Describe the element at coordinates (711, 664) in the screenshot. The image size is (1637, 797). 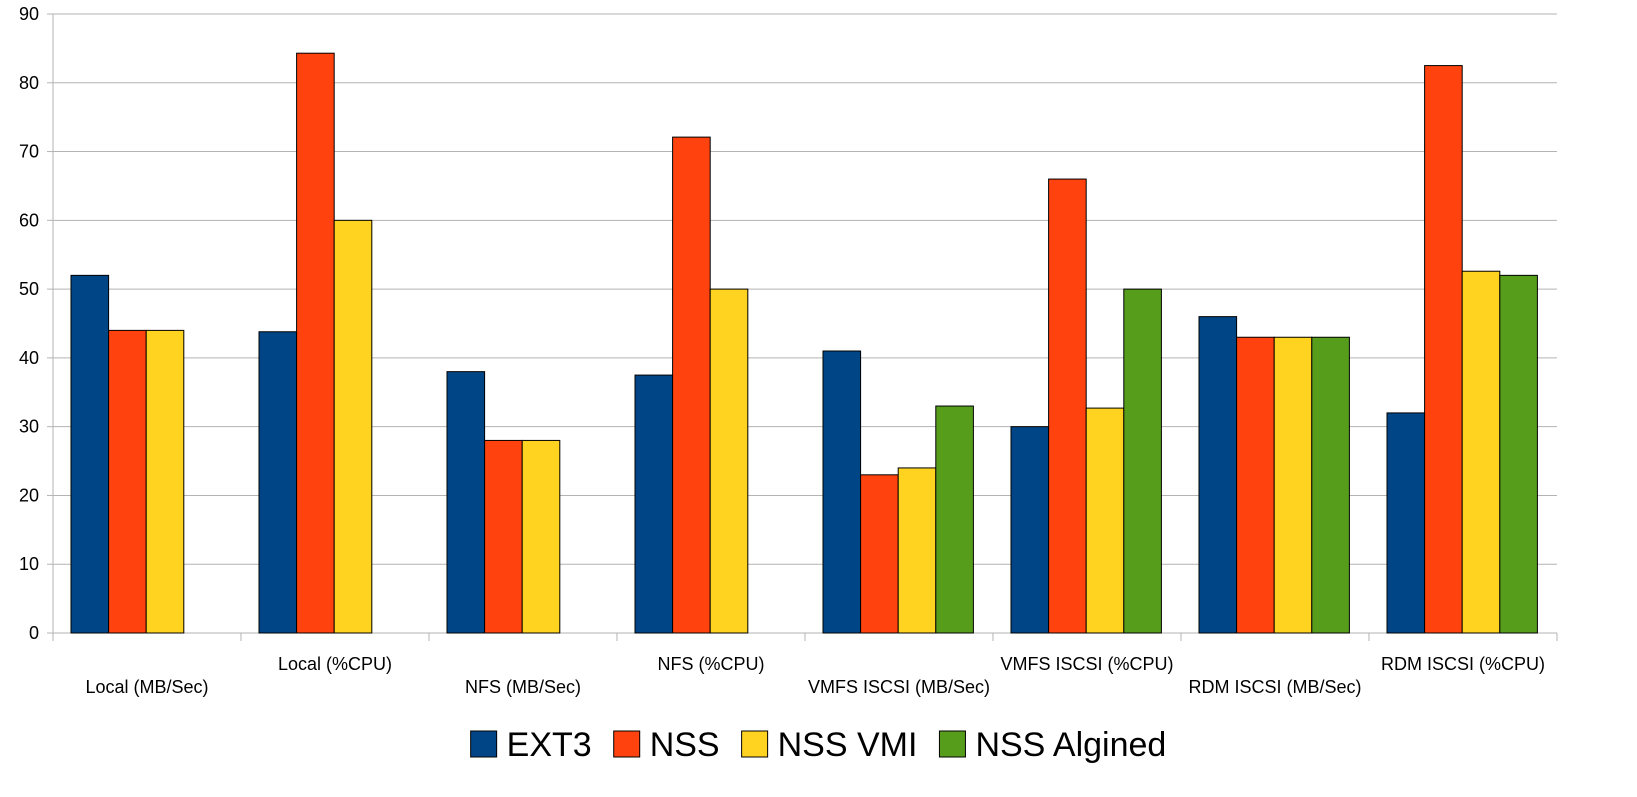
I see `x-category-label: NFS (%CPU)` at that location.